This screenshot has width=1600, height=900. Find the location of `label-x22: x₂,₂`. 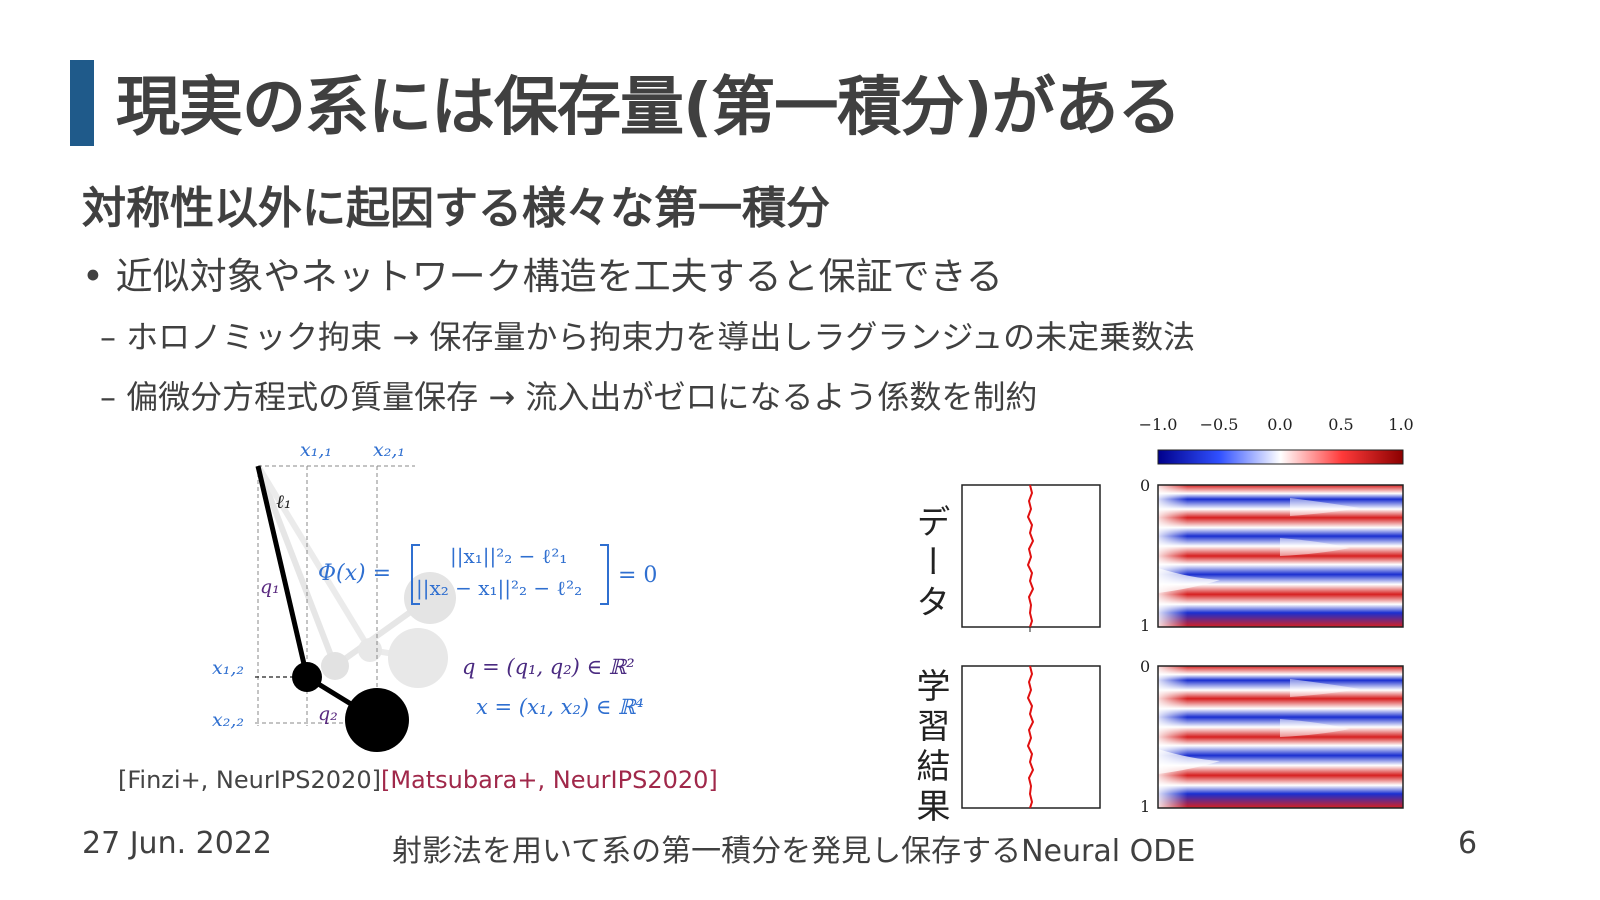

label-x22: x₂,₂ is located at coordinates (228, 720).